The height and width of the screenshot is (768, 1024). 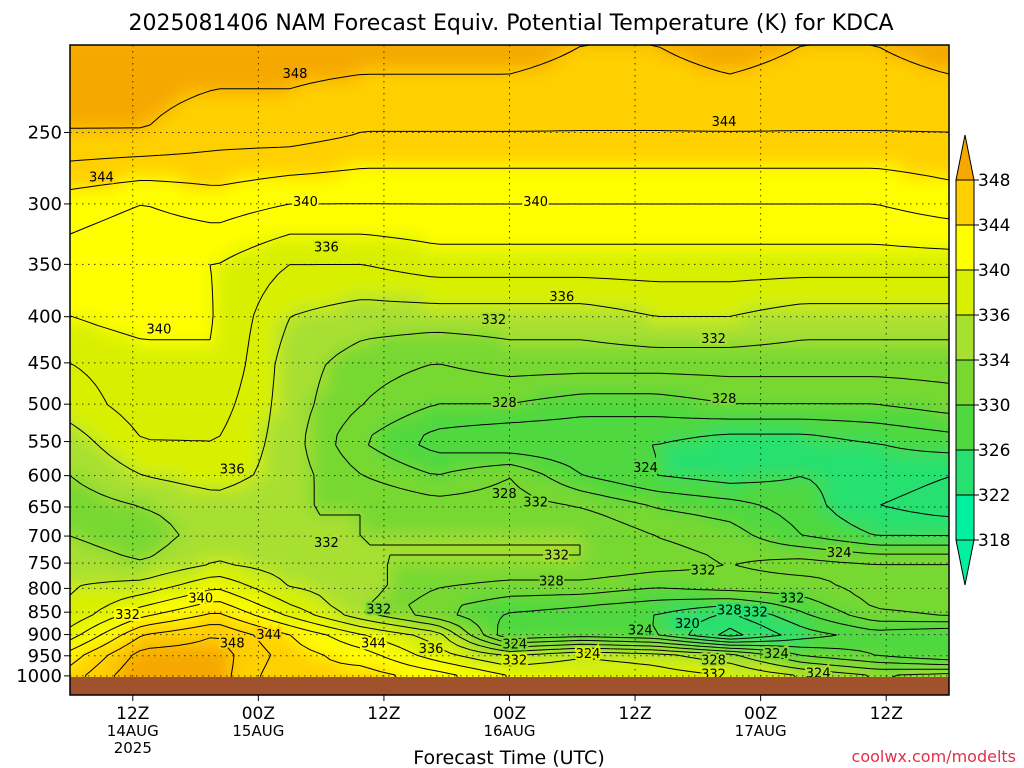 What do you see at coordinates (965, 472) in the screenshot?
I see `colorbar-segment` at bounding box center [965, 472].